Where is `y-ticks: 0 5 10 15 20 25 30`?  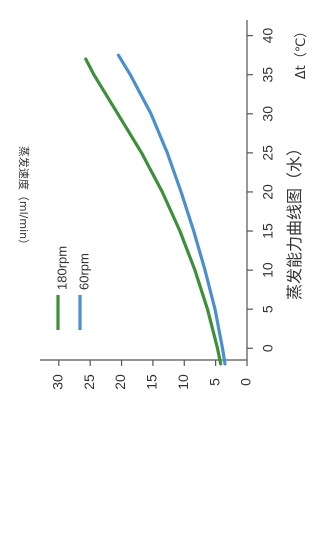 y-ticks: 0 5 10 15 20 25 30 is located at coordinates (152, 375).